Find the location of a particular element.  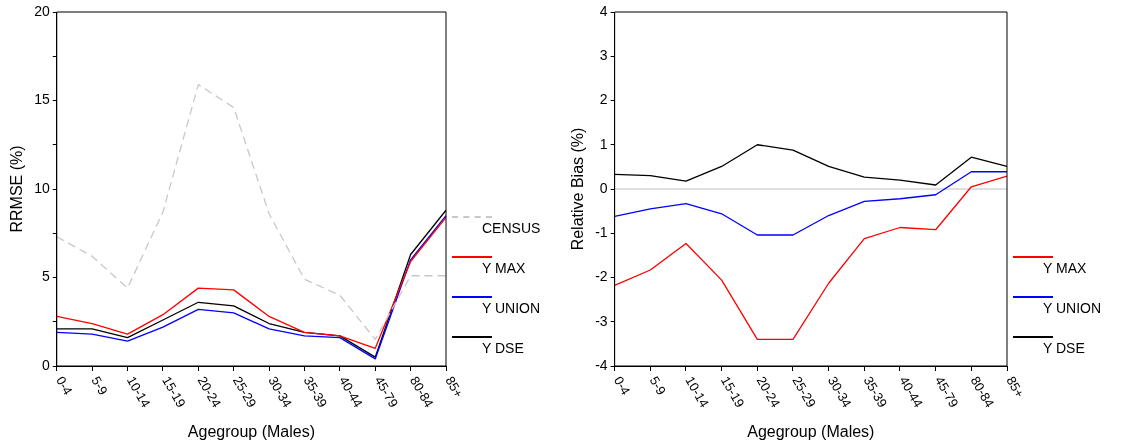

y-tick-label: 1 is located at coordinates (603, 143).